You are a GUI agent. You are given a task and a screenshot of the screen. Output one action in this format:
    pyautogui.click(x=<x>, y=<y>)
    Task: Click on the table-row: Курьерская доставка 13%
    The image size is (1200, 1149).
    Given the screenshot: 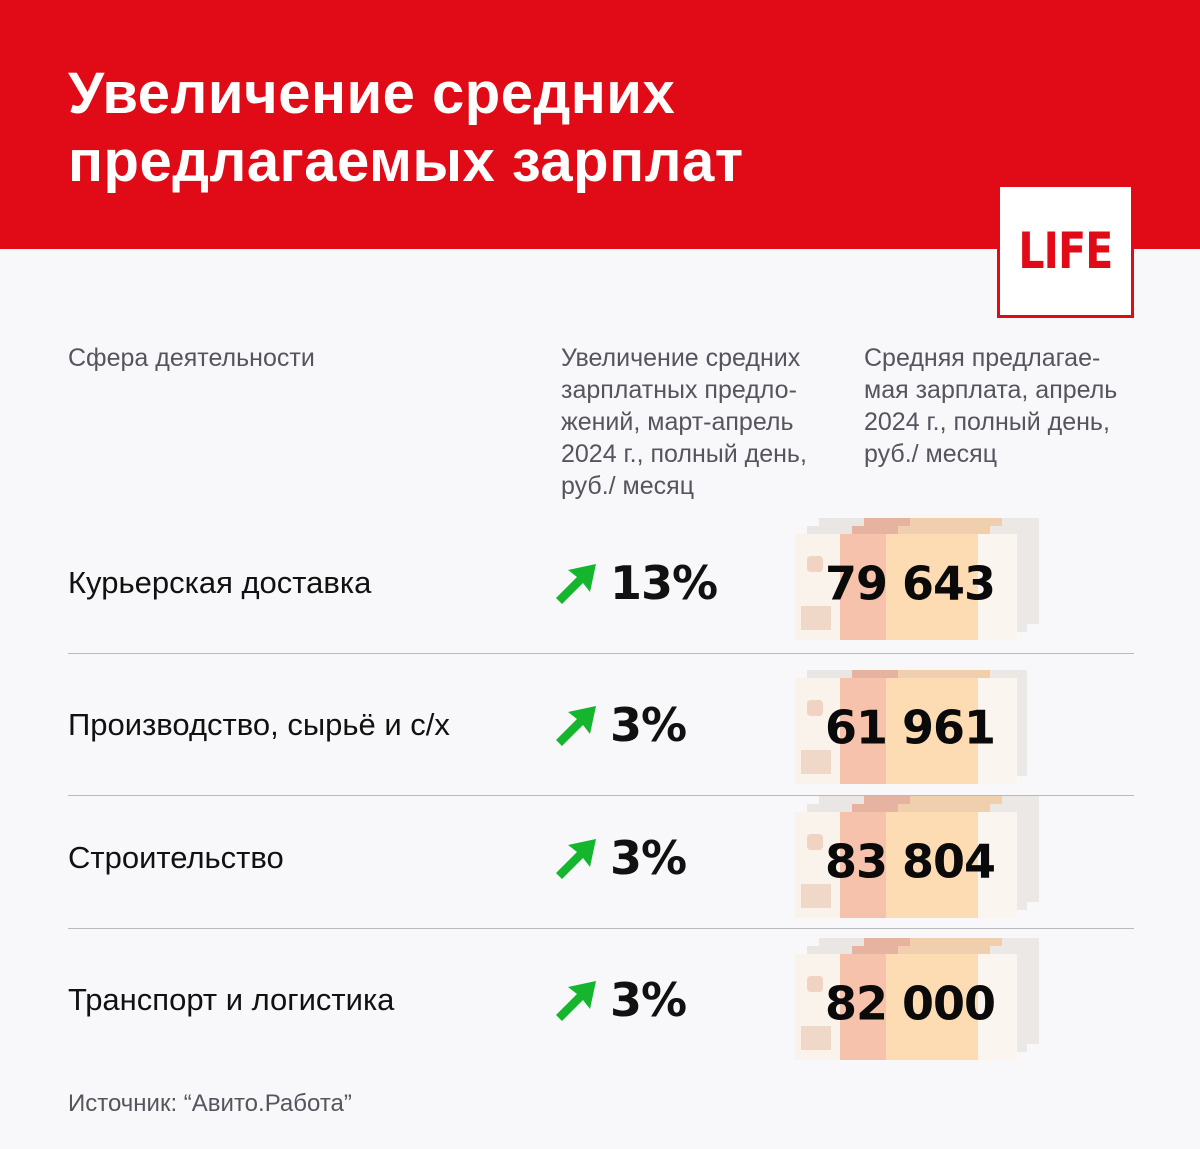 What is the action you would take?
    pyautogui.click(x=601, y=583)
    